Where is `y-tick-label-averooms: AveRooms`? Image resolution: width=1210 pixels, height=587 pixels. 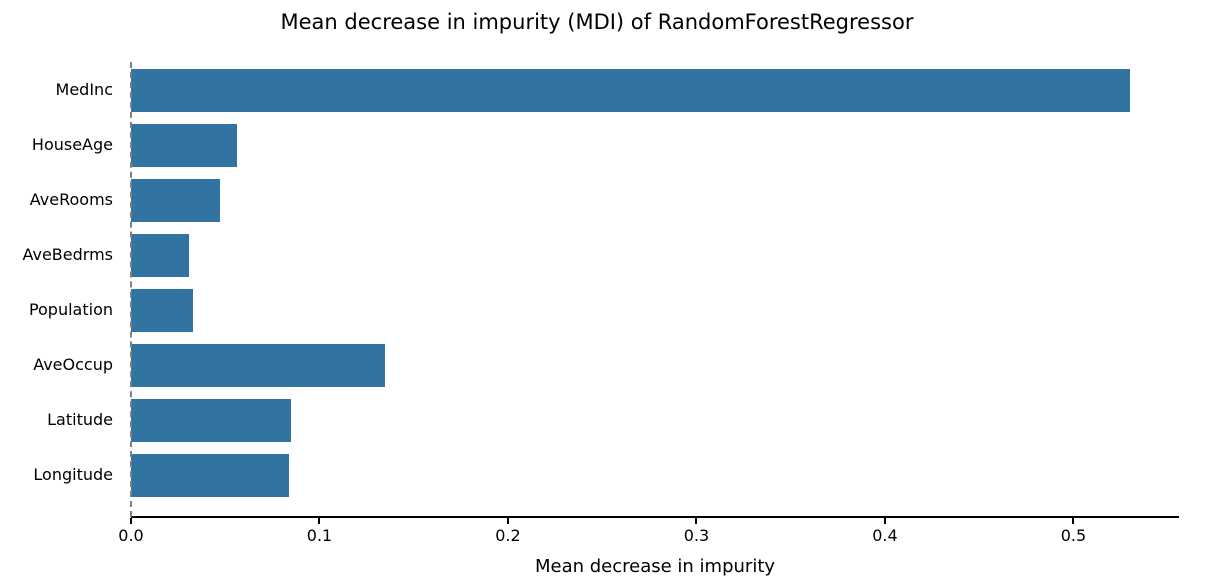
y-tick-label-averooms: AveRooms is located at coordinates (71, 199).